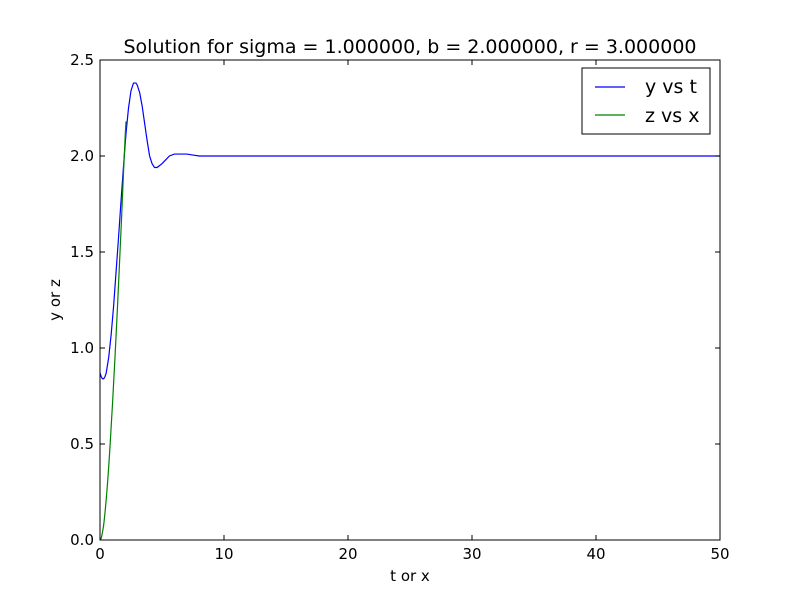 The image size is (800, 600). I want to click on y-tick-label: 1.0, so click(82, 348).